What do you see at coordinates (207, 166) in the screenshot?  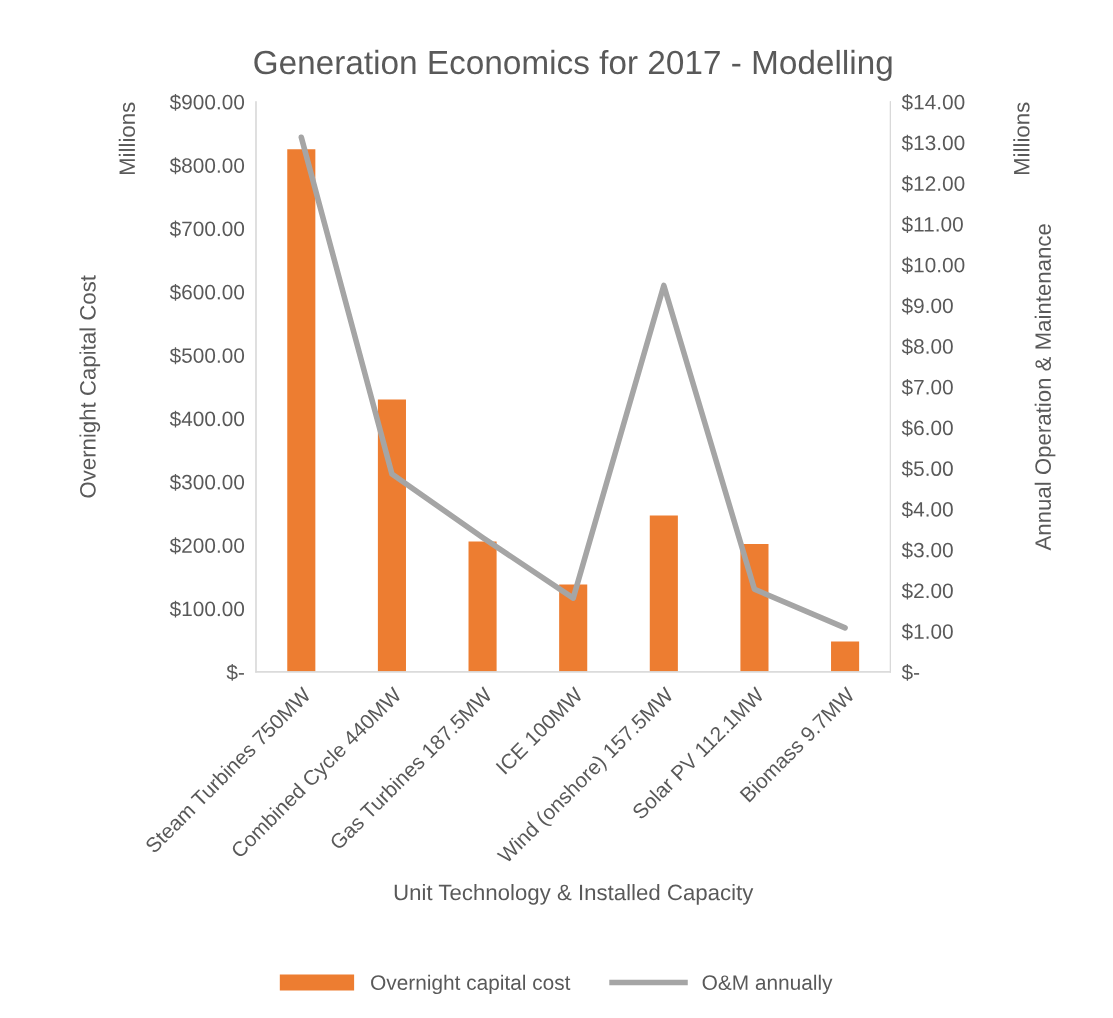 I see `y-tick-label: $800.00` at bounding box center [207, 166].